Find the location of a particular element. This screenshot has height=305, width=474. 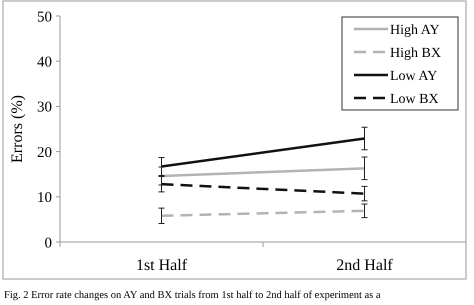

legend-label: High BX is located at coordinates (415, 53).